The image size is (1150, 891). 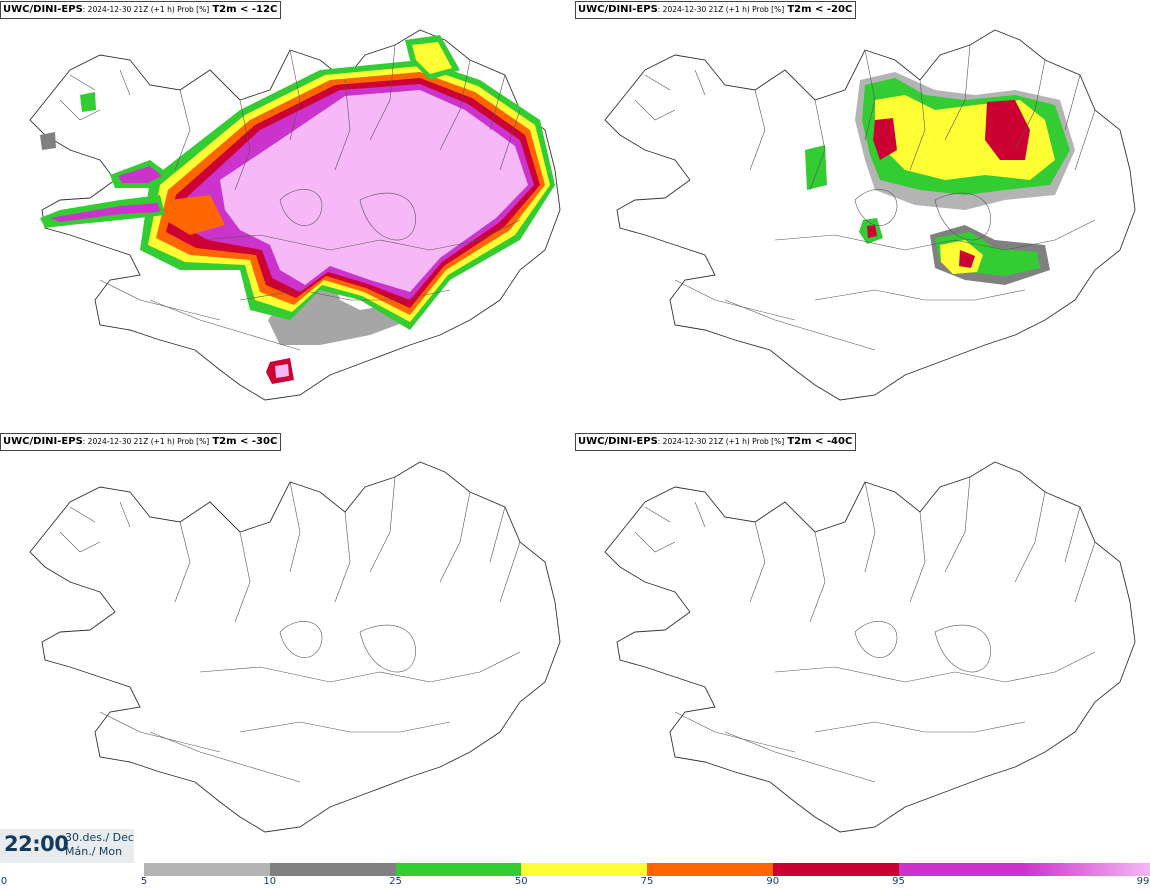 I want to click on colorbar-tick-label: 10, so click(x=270, y=881).